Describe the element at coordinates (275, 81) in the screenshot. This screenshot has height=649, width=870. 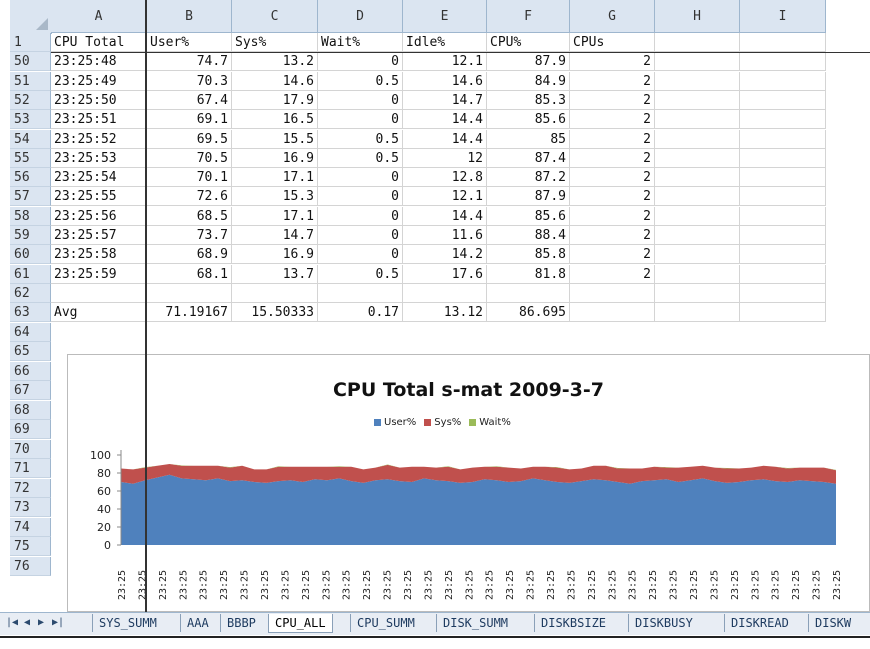
I see `table-cell: 14.6` at that location.